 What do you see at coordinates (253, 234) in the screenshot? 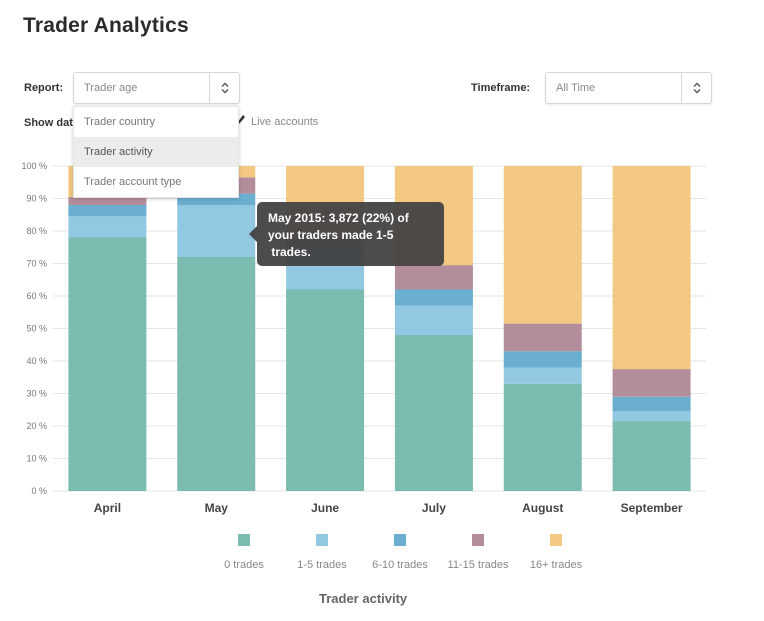
I see `tooltip-arrow` at bounding box center [253, 234].